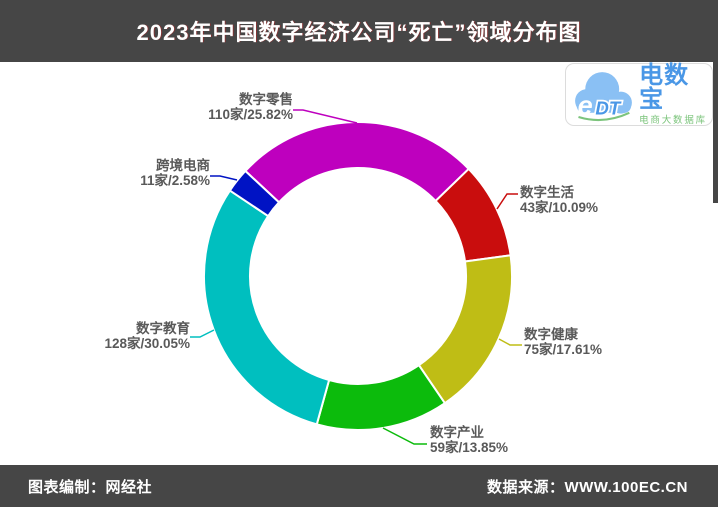 The image size is (718, 507). What do you see at coordinates (202, 333) in the screenshot?
I see `leader-line-数字教育` at bounding box center [202, 333].